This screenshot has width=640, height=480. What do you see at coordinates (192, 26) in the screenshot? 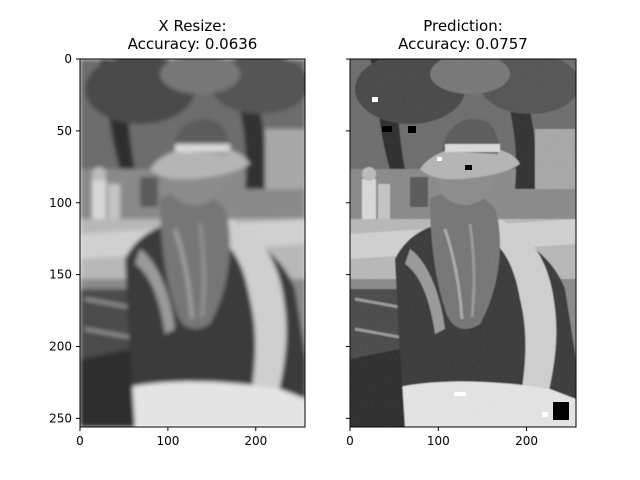
I see `left-panel-title-line1: X Resize:` at bounding box center [192, 26].